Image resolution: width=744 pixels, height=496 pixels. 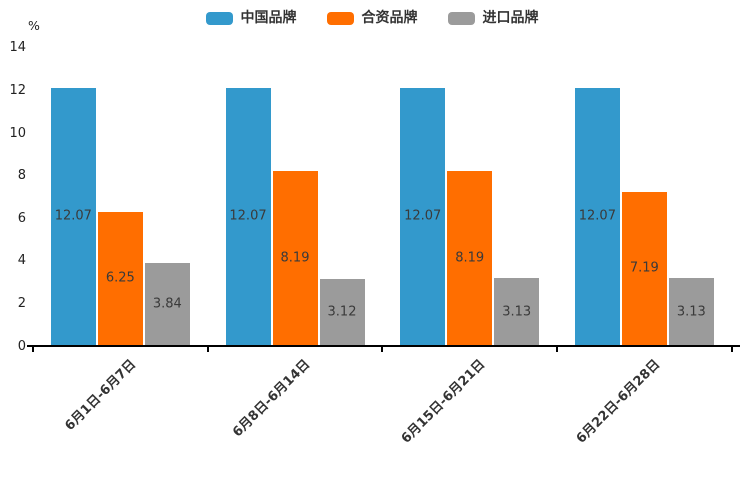 I want to click on legend-item: 合资品牌, so click(x=372, y=18).